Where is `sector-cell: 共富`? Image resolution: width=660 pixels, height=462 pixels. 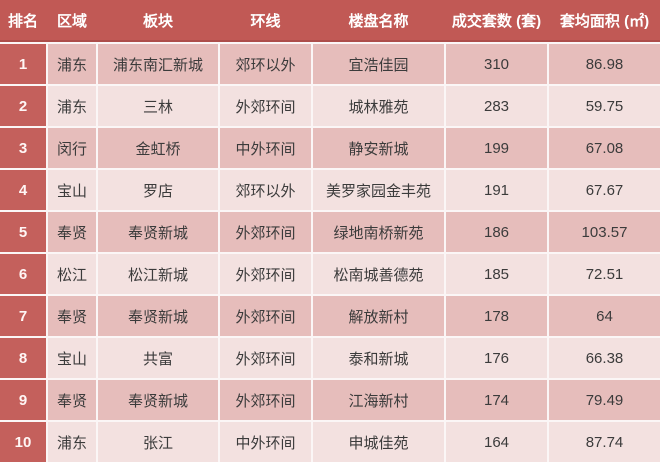 sector-cell: 共富 is located at coordinates (158, 358).